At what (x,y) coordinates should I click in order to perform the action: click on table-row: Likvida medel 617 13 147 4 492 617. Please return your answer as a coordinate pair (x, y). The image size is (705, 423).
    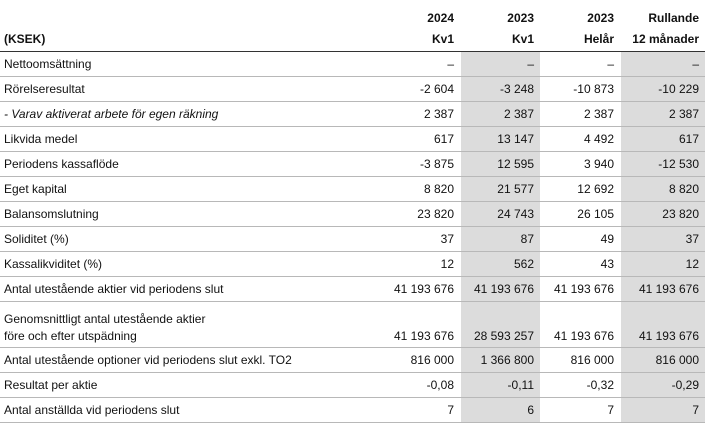
    Looking at the image, I should click on (352, 139).